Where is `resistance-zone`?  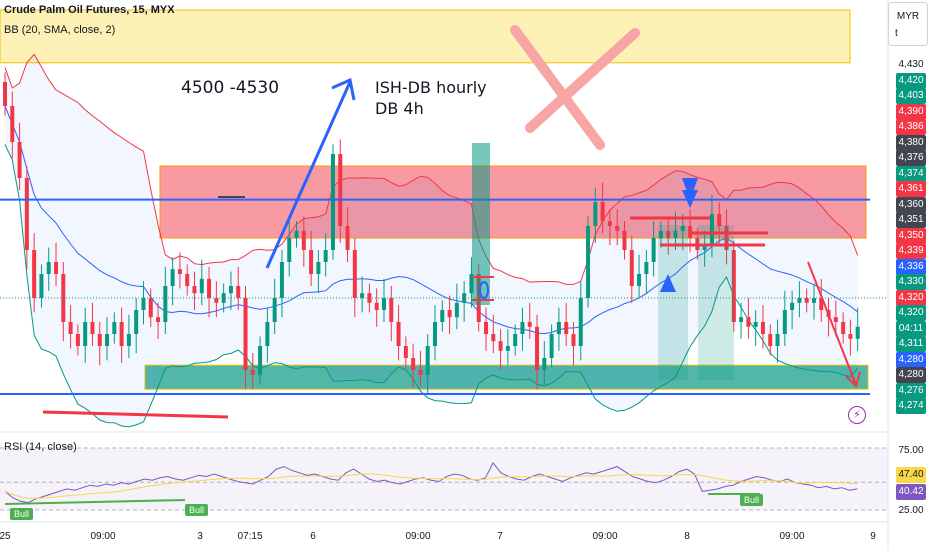 resistance-zone is located at coordinates (513, 202).